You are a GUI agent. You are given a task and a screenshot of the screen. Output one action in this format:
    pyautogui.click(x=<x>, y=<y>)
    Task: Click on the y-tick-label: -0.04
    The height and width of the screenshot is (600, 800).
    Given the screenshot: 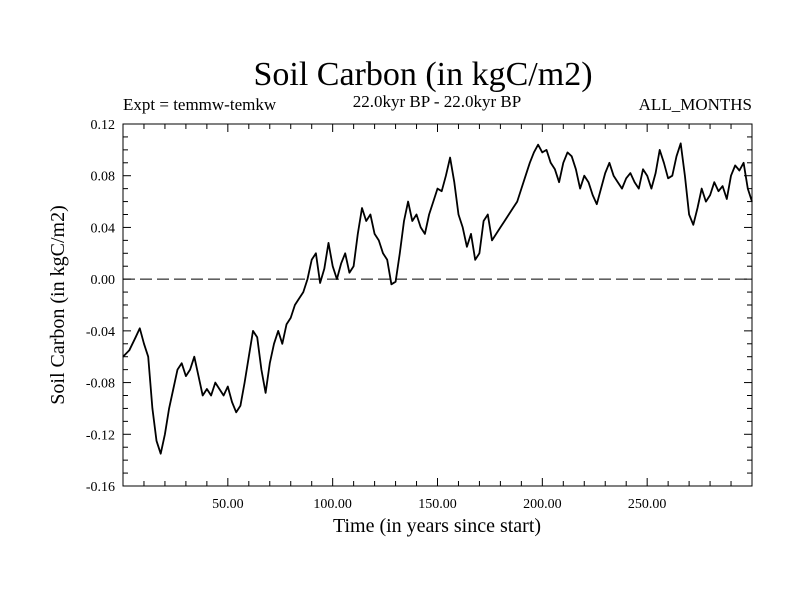 What is the action you would take?
    pyautogui.click(x=100, y=332)
    